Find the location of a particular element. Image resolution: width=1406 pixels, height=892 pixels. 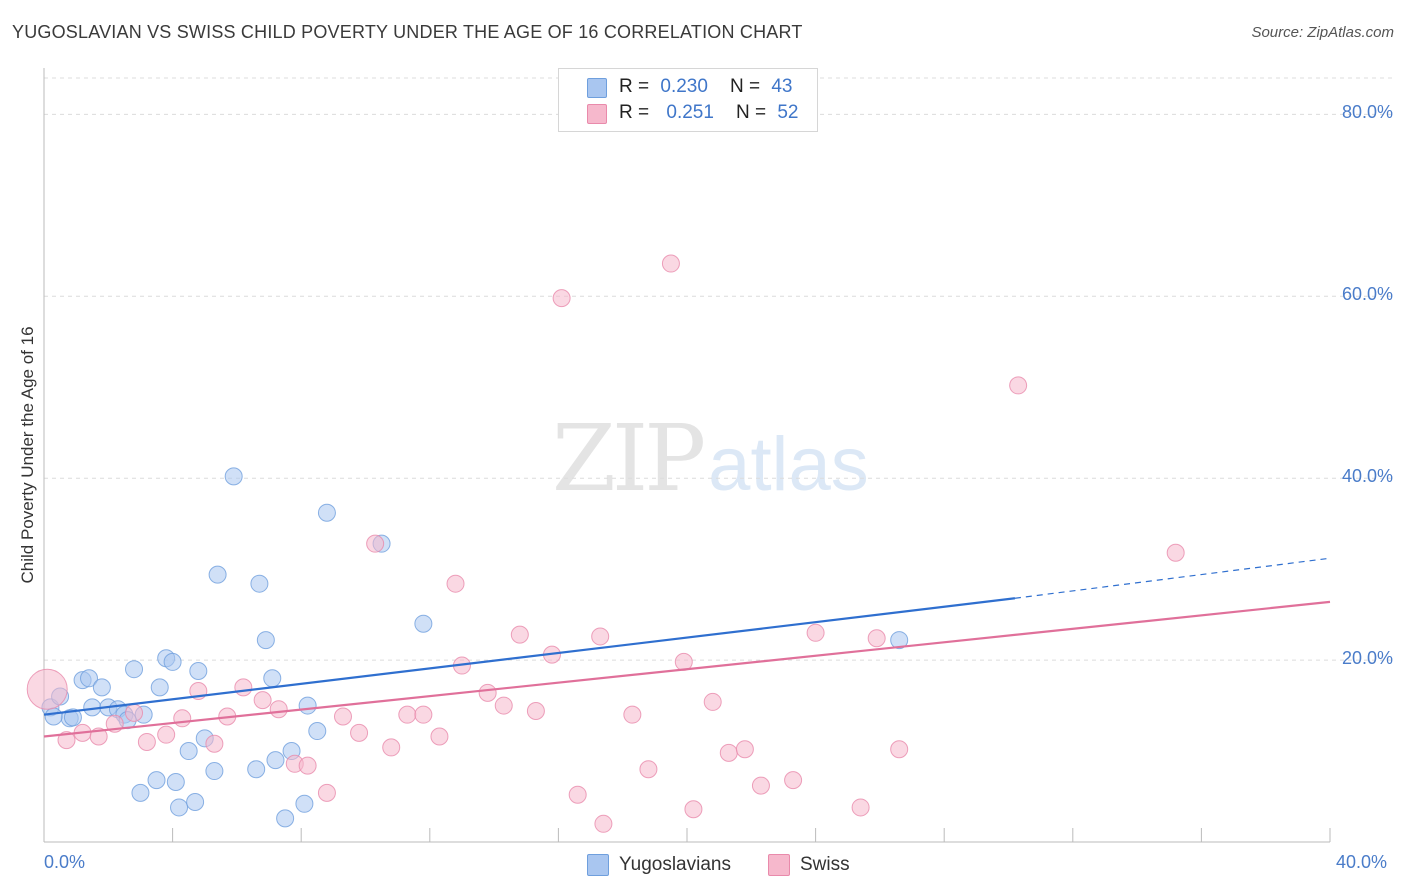

stats-row-swiss: R = 0.251 N = 52 is located at coordinates (708, 113).